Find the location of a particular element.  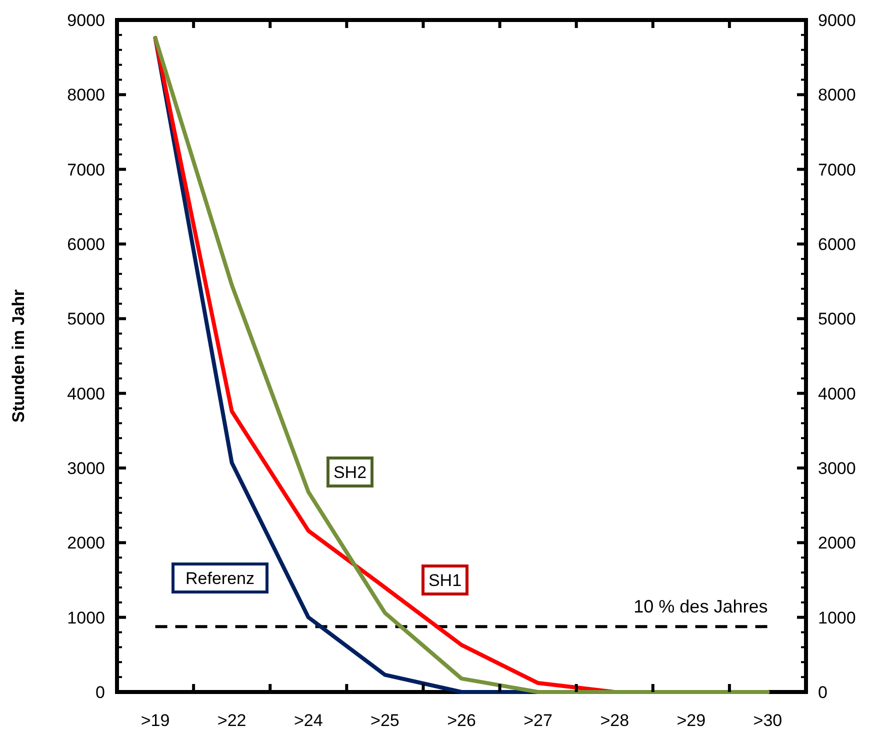

y-axis-title: Stunden im Jahr is located at coordinates (18, 356).